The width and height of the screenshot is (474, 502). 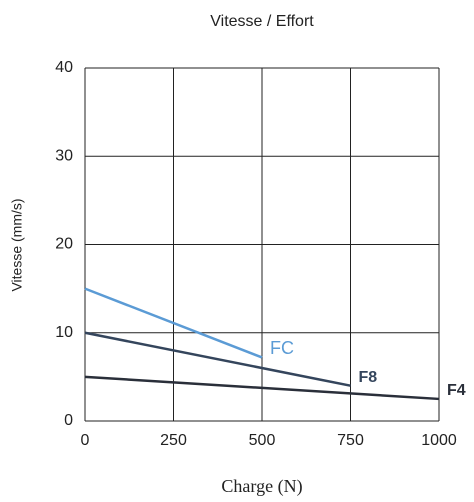 I want to click on y-axis-label: Vitesse (mm/s), so click(x=17, y=244).